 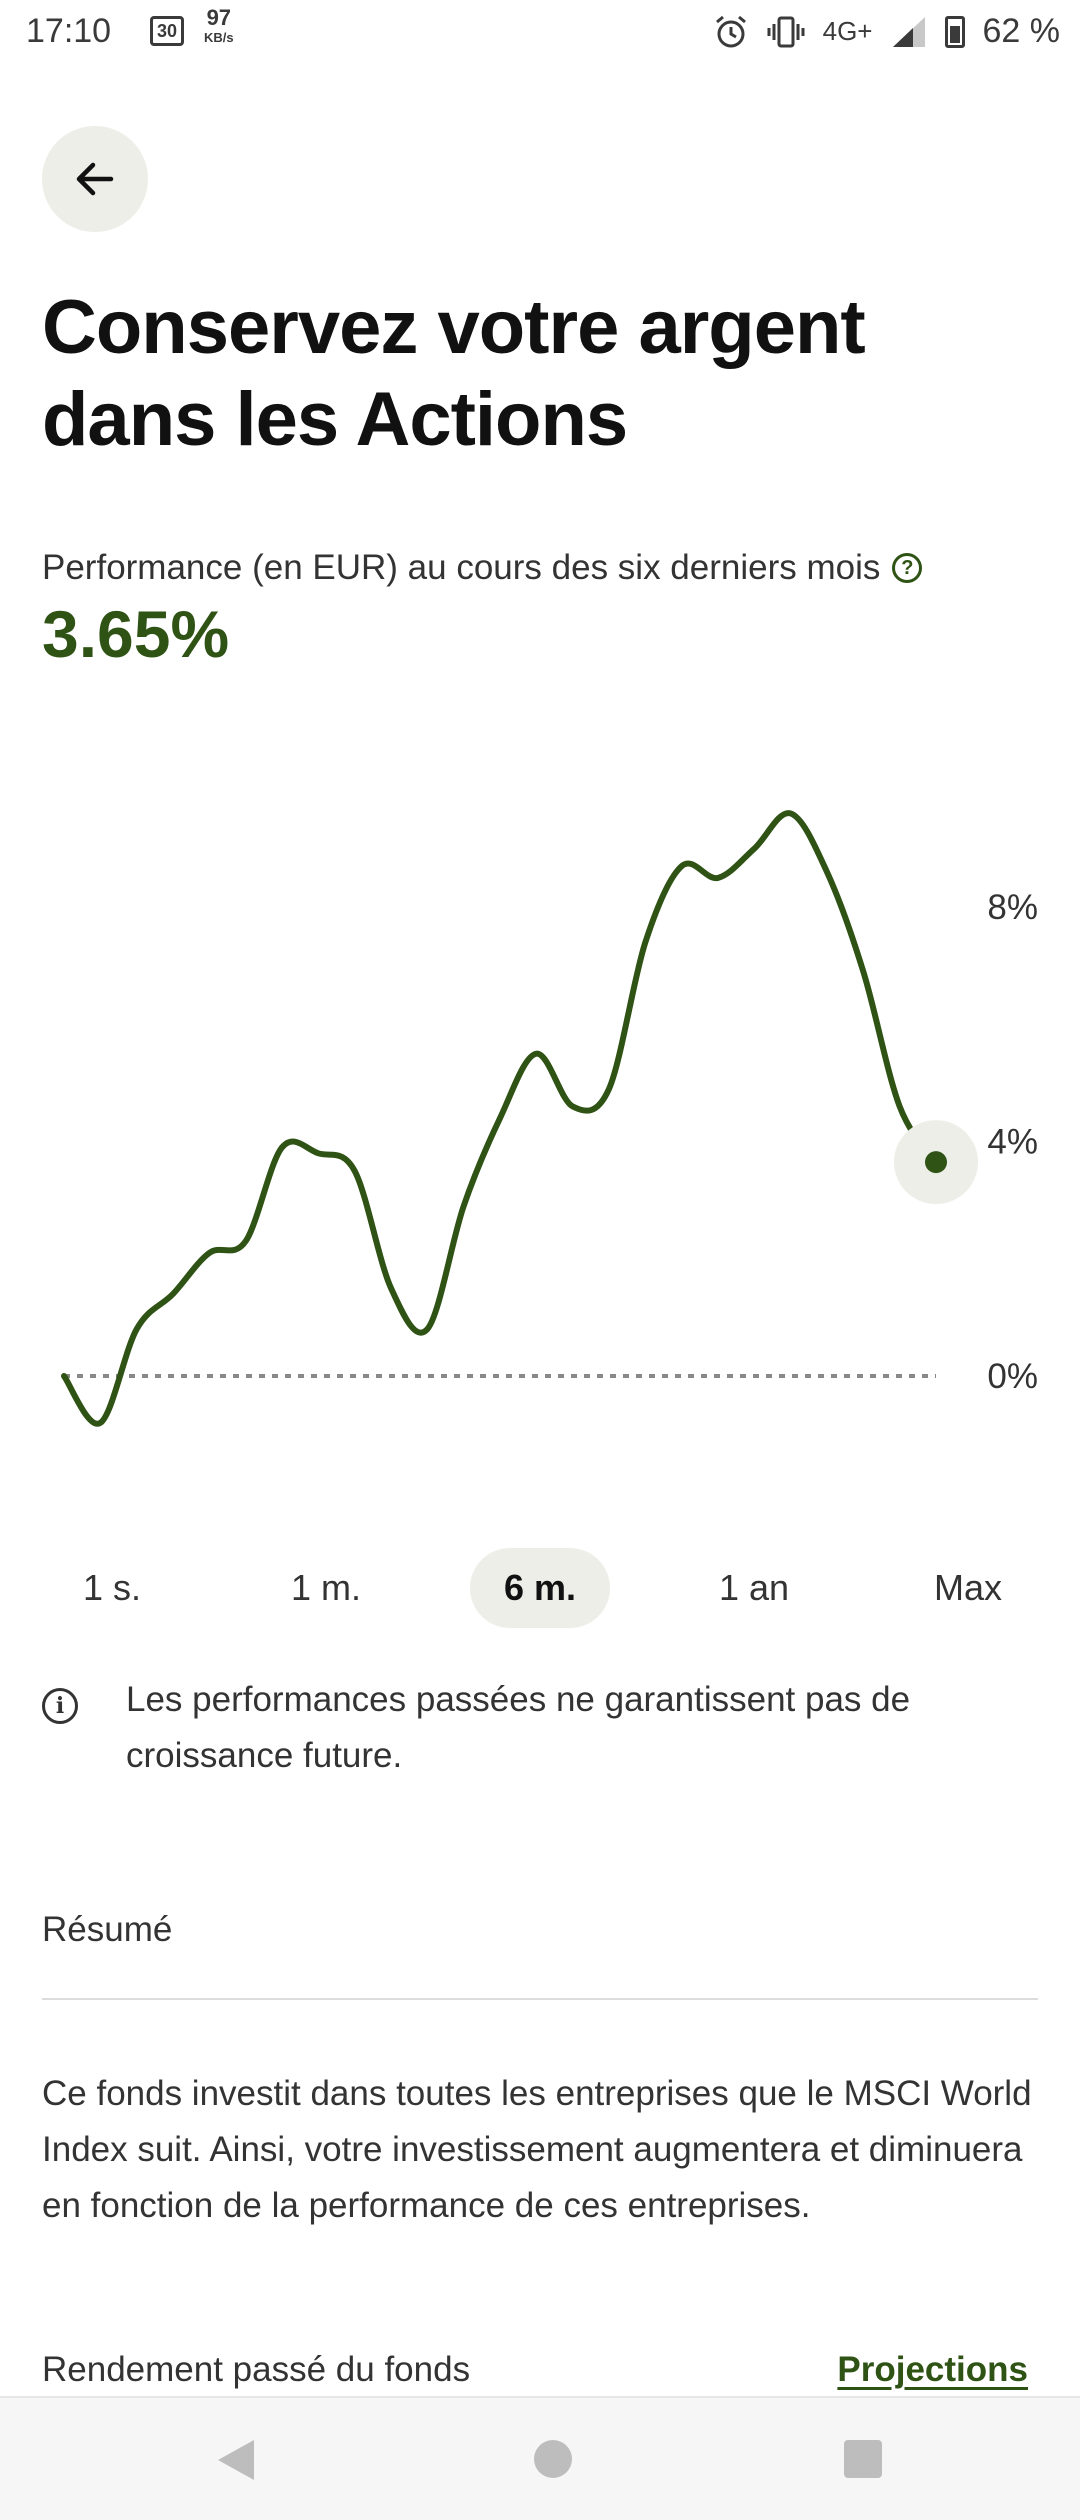 What do you see at coordinates (219, 17) in the screenshot?
I see `network-speed-value: 97` at bounding box center [219, 17].